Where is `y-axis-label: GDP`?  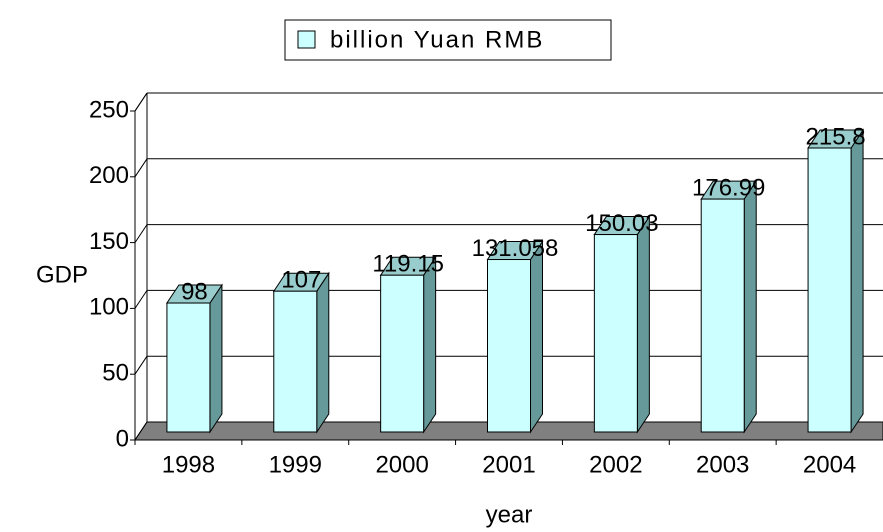
y-axis-label: GDP is located at coordinates (62, 274).